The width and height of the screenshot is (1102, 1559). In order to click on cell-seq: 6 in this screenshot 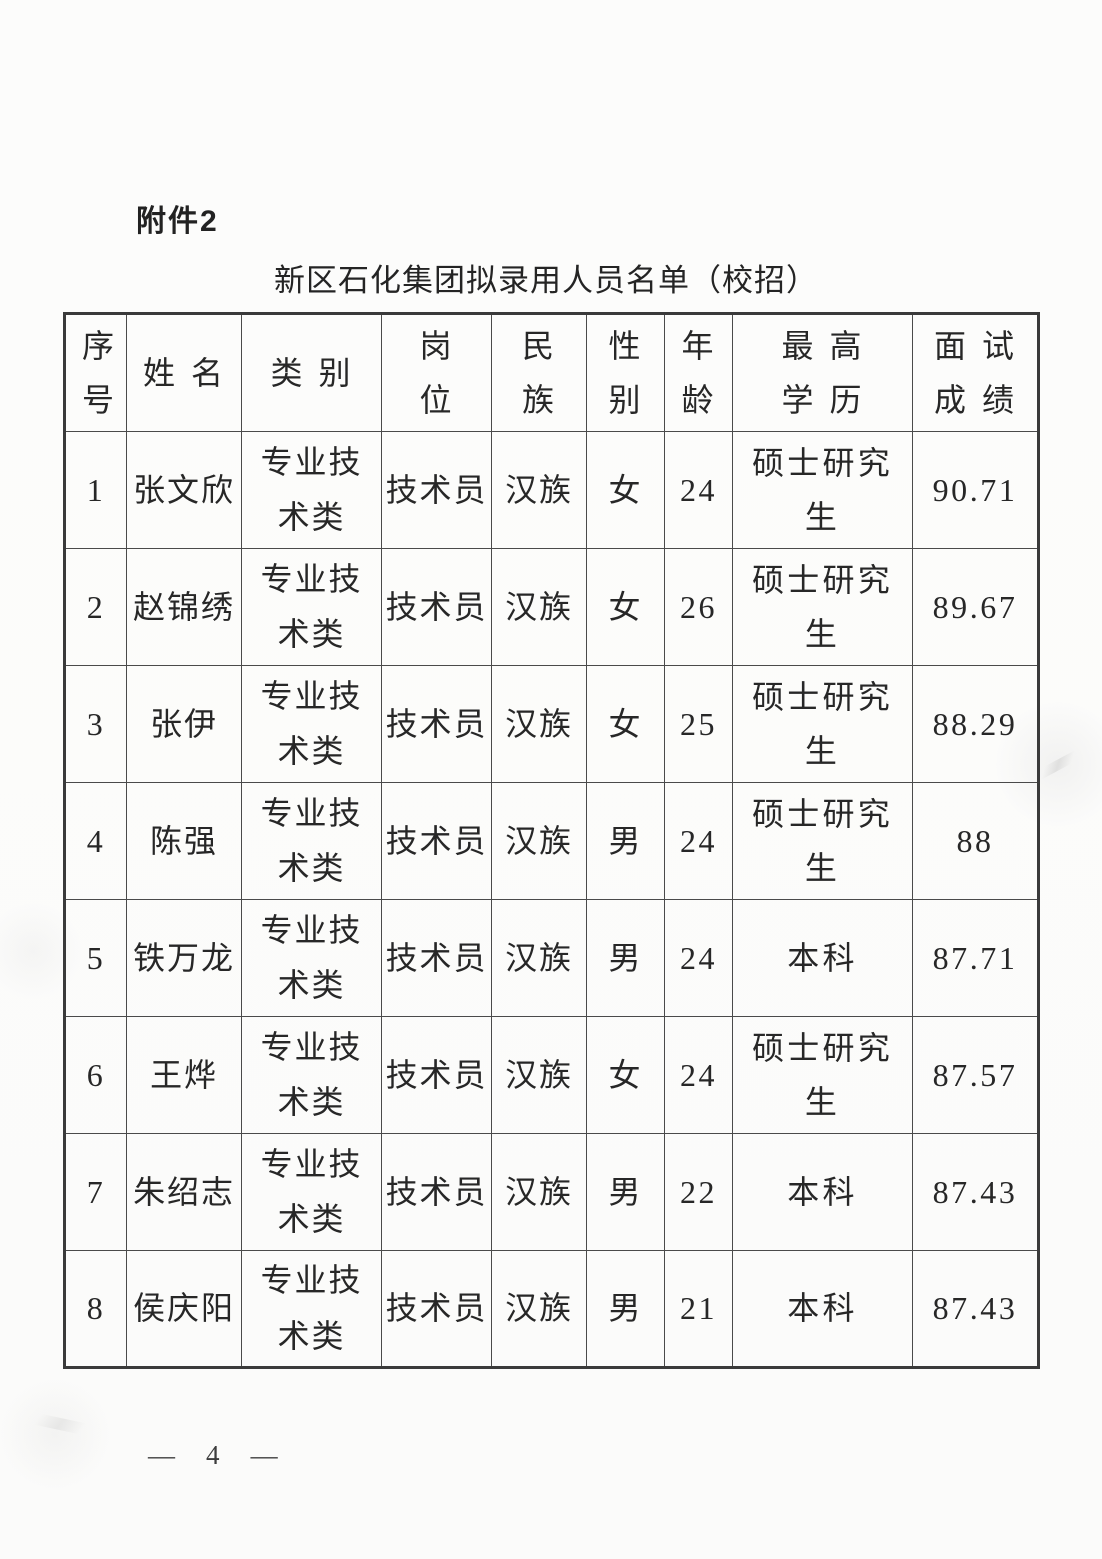, I will do `click(95, 1075)`.